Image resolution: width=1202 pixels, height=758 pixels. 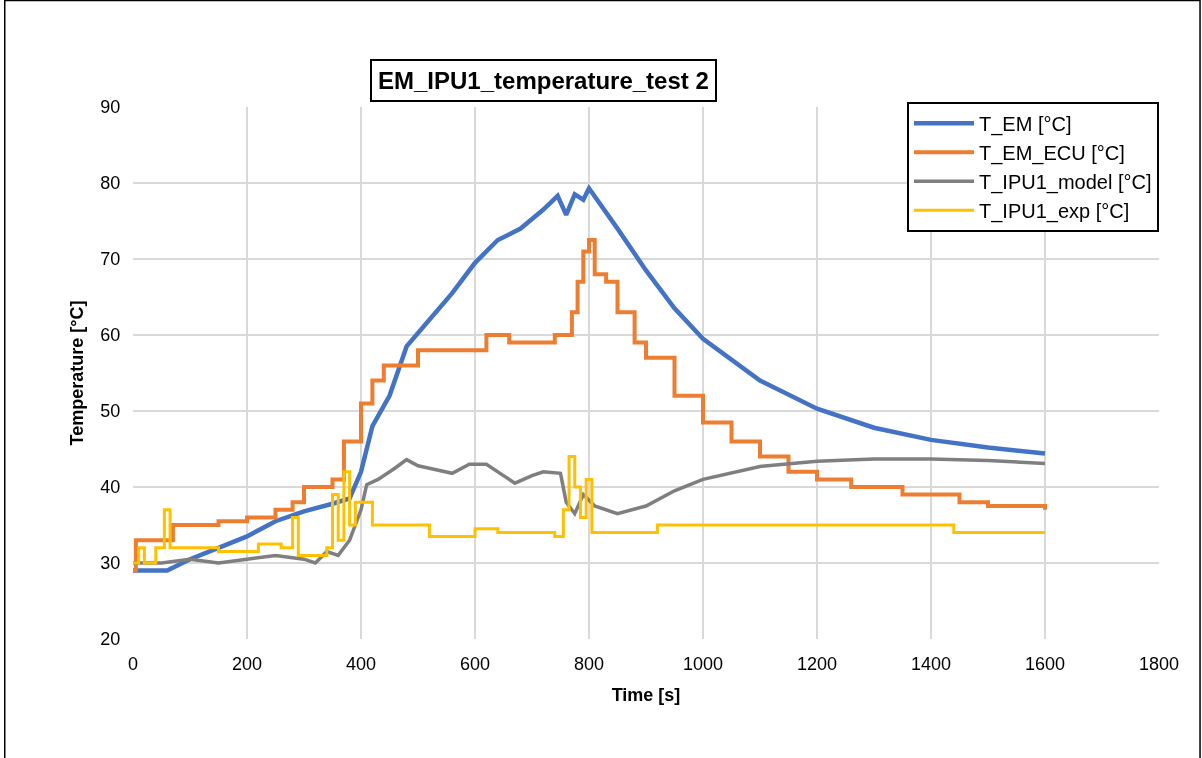 I want to click on x-tick-label: 1800, so click(x=1159, y=663).